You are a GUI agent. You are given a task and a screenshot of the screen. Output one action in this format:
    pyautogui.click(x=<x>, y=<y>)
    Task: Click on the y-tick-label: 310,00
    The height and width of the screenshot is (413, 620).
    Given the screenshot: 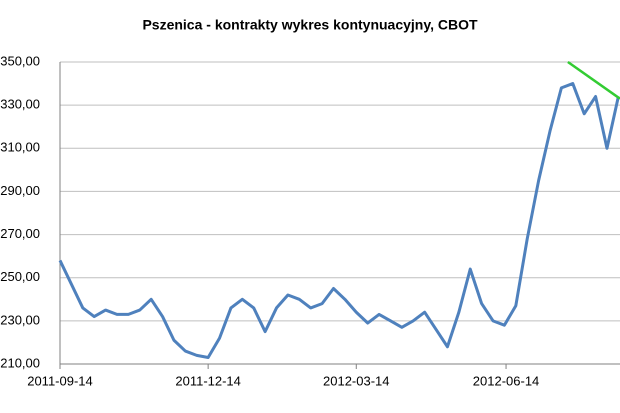 What is the action you would take?
    pyautogui.click(x=20, y=147)
    